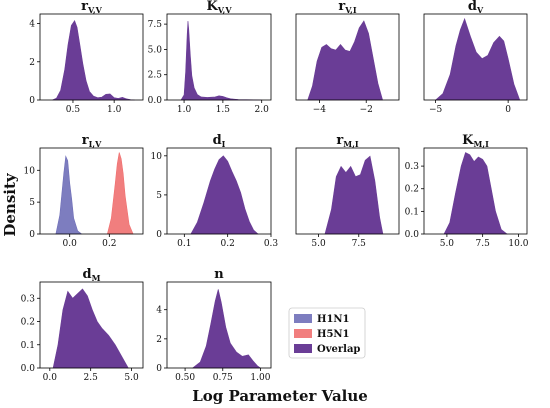 The width and height of the screenshot is (550, 408). What do you see at coordinates (476, 7) in the screenshot?
I see `panel-title: dV` at bounding box center [476, 7].